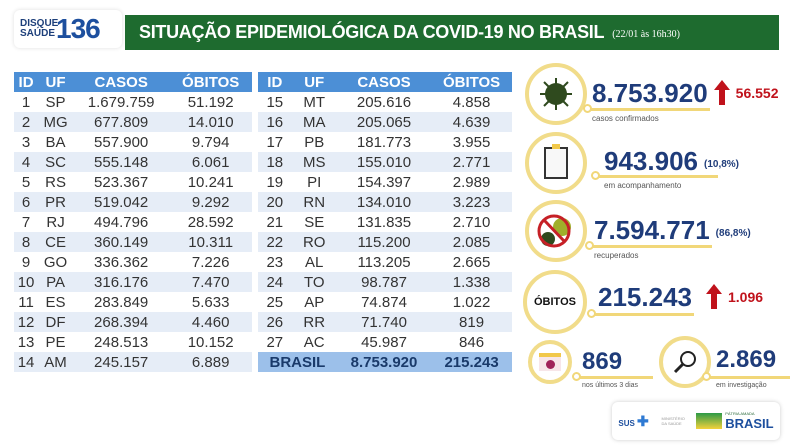 The height and width of the screenshot is (445, 800). Describe the element at coordinates (210, 282) in the screenshot. I see `table-cell: 7.470` at that location.